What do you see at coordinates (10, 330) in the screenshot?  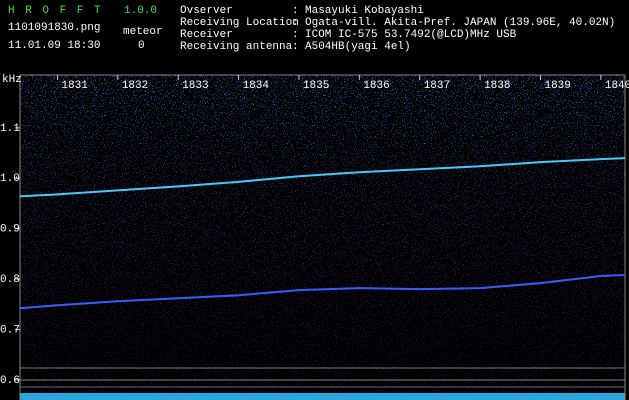 I see `y-tick-label: 0.7` at bounding box center [10, 330].